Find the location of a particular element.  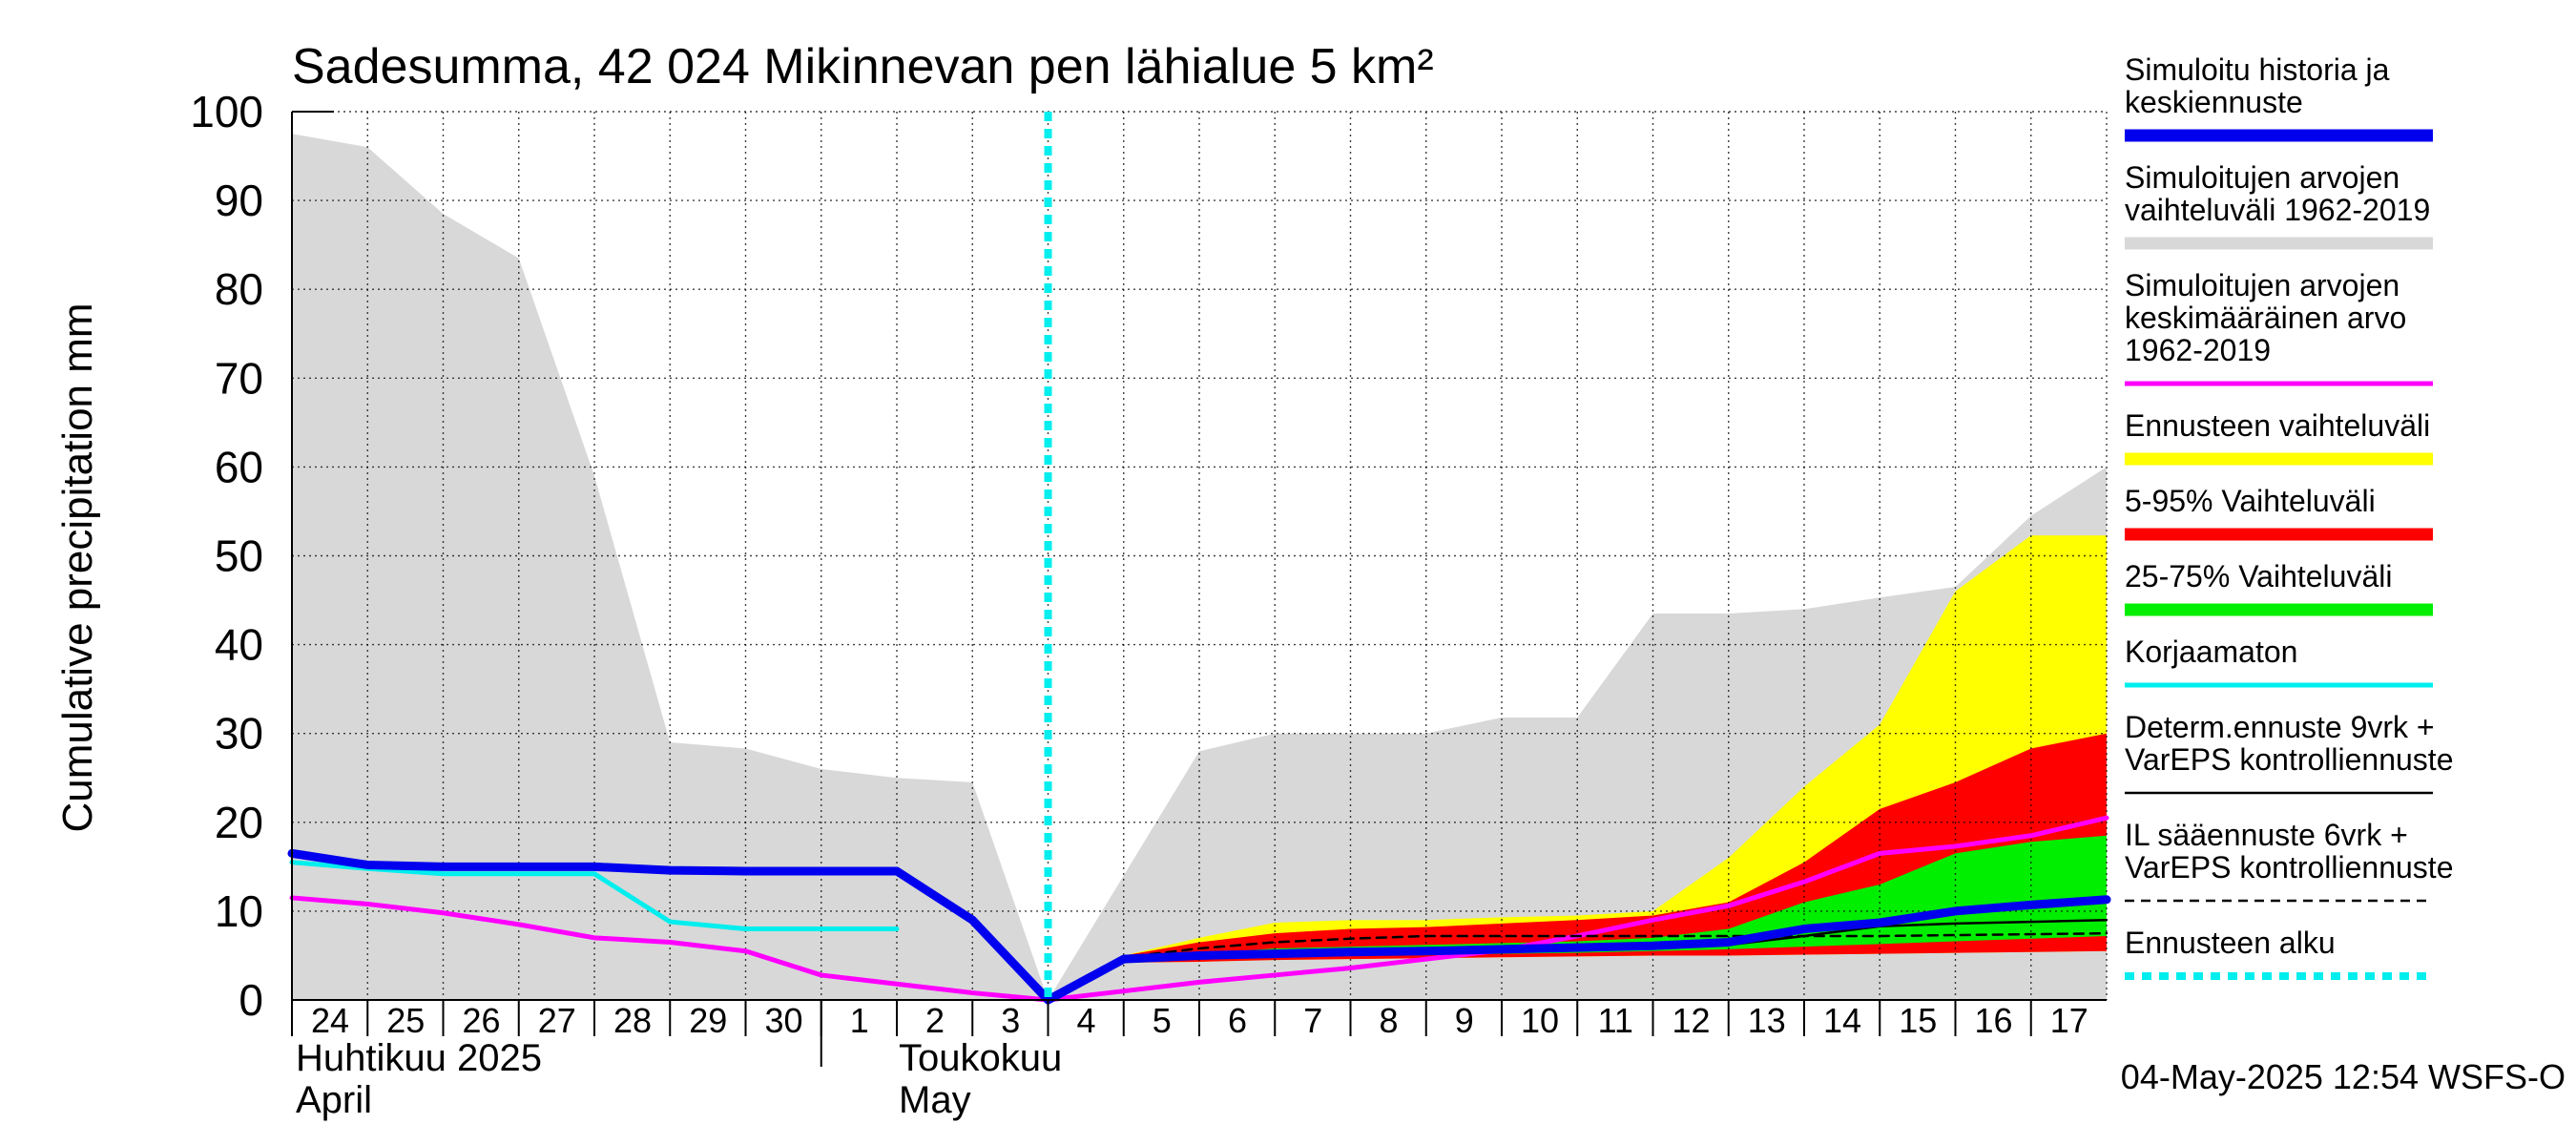

x-tick-label: 24 is located at coordinates (330, 1021).